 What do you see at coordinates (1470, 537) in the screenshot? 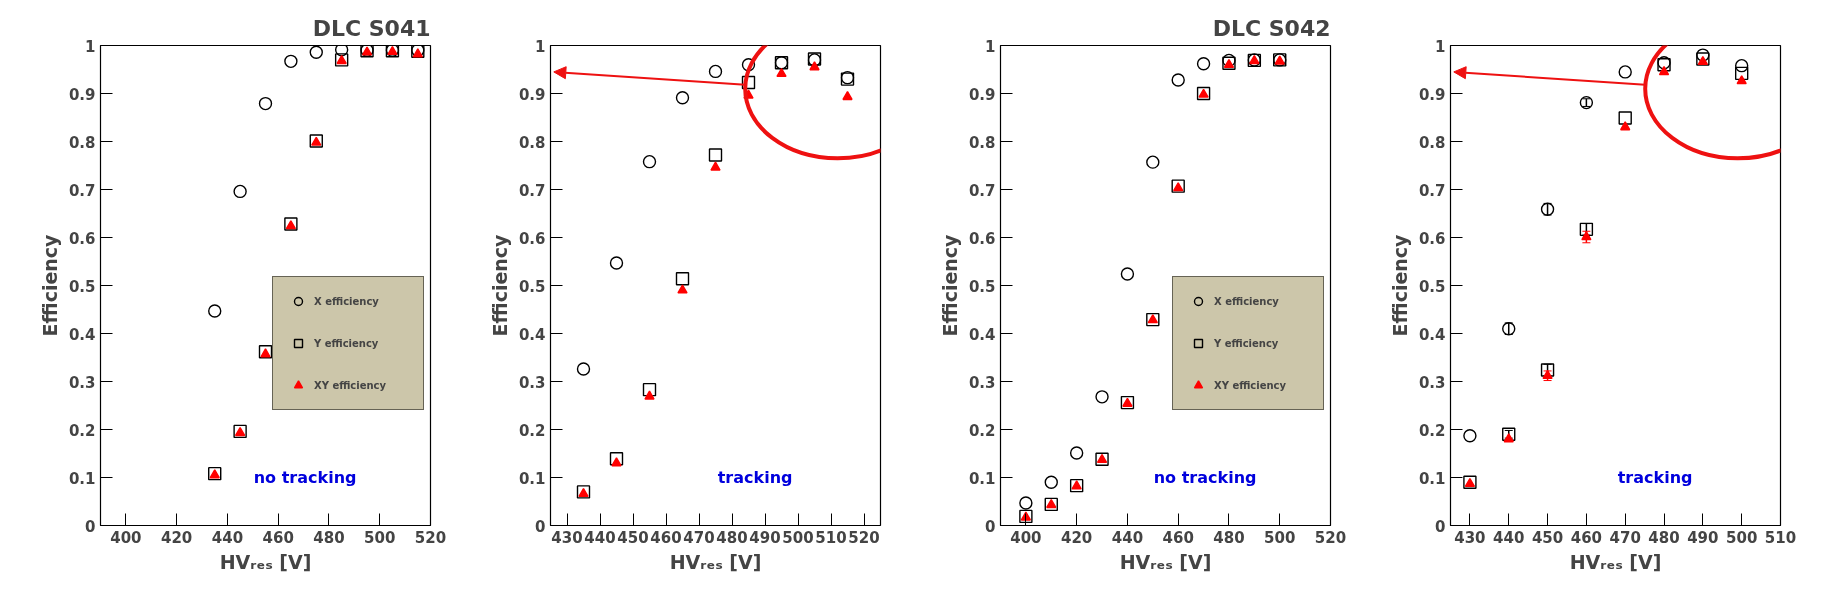
I see `x-tick-label: 430` at bounding box center [1470, 537].